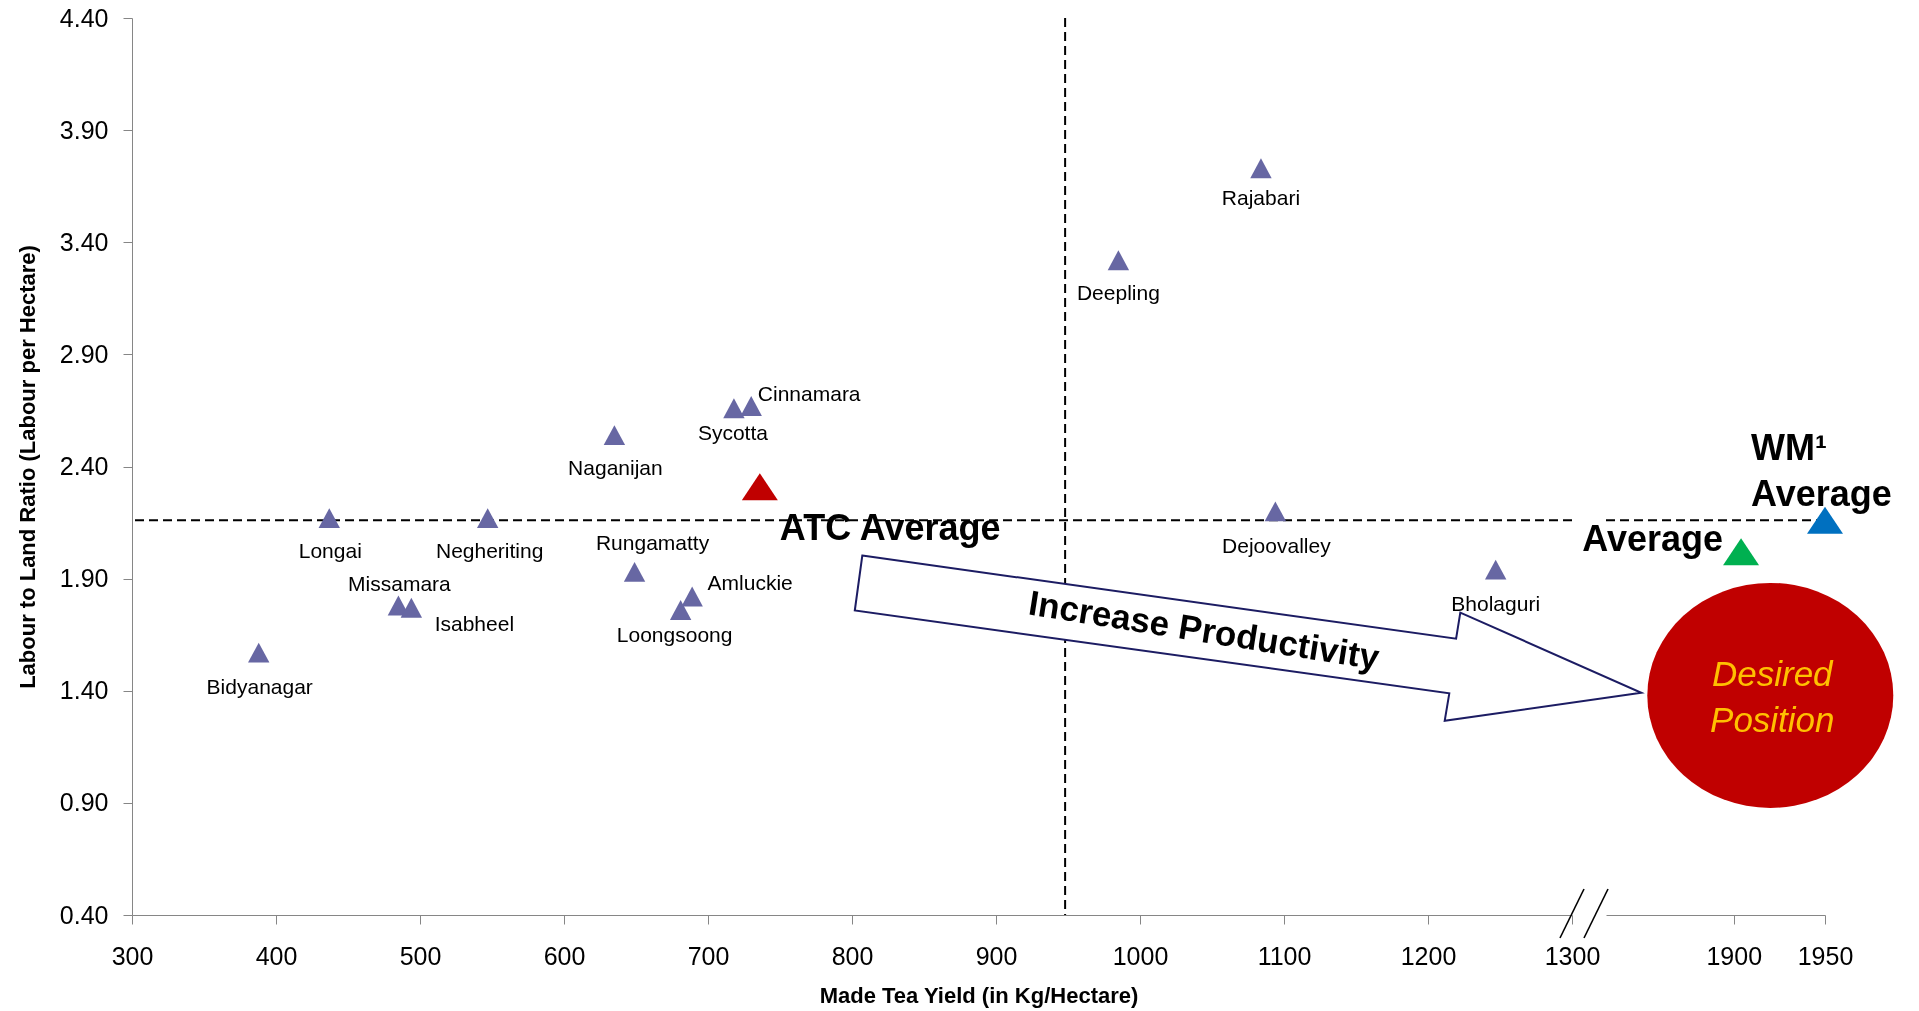 This screenshot has height=1011, width=1919. I want to click on x-tick-label: 800, so click(852, 955).